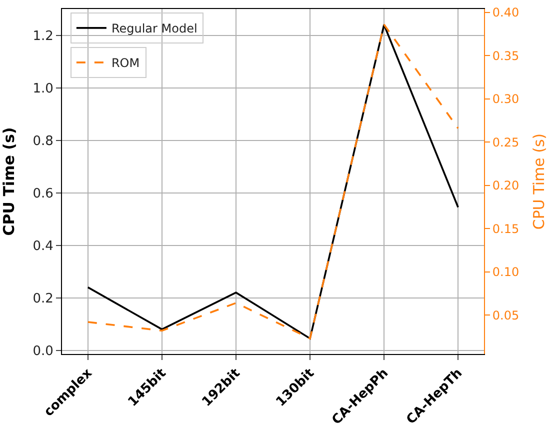 The width and height of the screenshot is (556, 442). Describe the element at coordinates (506, 55) in the screenshot. I see `y2-tick-label: 0.35` at that location.